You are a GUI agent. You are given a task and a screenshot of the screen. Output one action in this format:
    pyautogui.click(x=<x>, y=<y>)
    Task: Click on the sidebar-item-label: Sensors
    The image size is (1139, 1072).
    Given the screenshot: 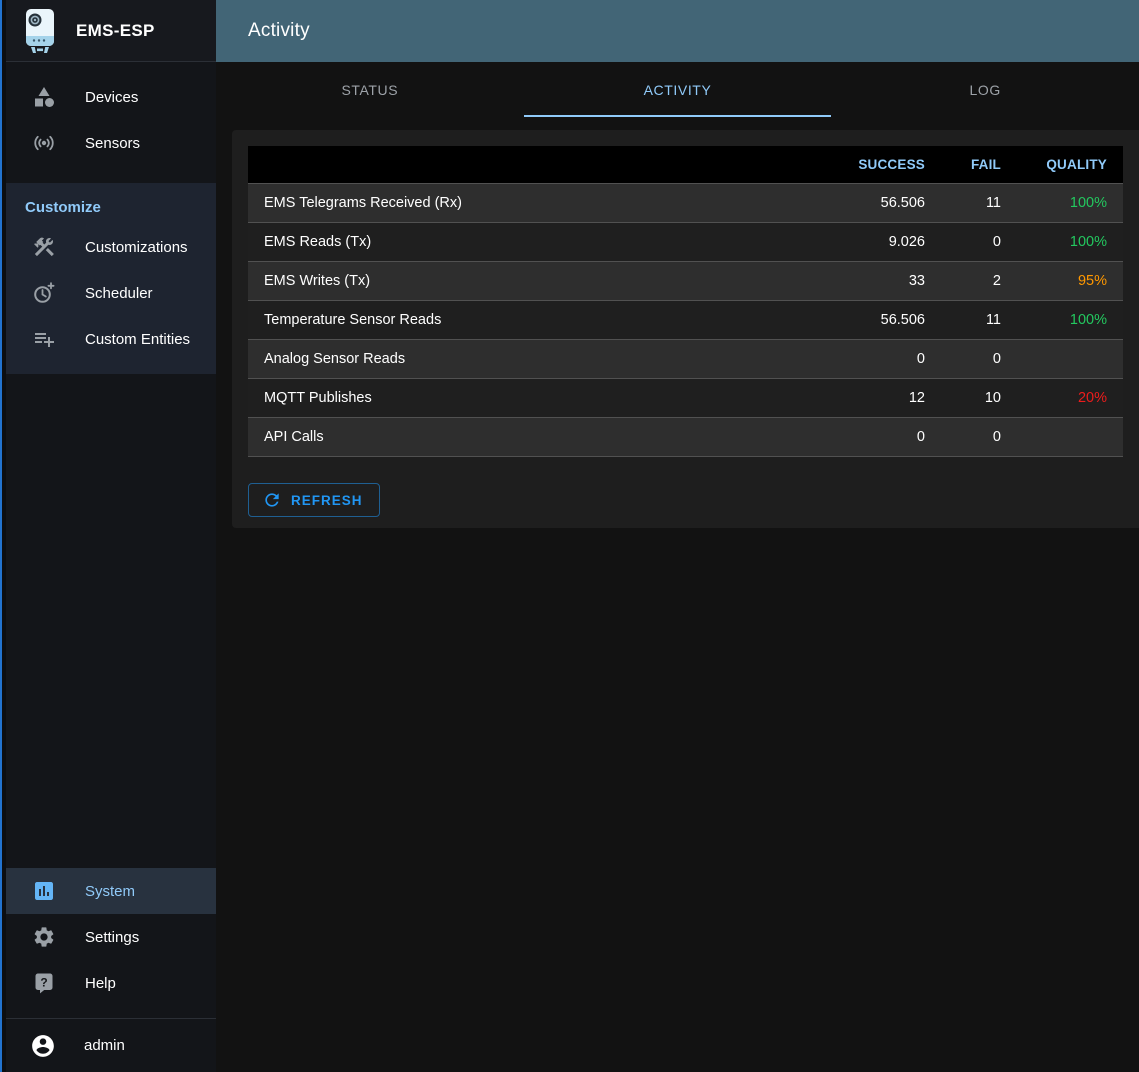 What is the action you would take?
    pyautogui.click(x=113, y=143)
    